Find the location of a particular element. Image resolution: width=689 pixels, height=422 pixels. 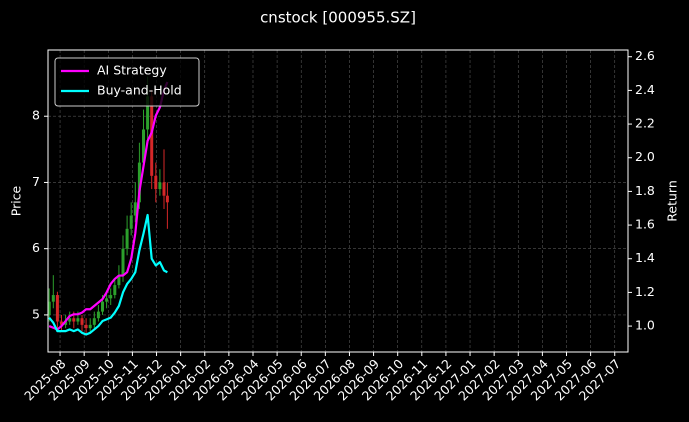

y2-tick-label: 1.0 is located at coordinates (645, 325).